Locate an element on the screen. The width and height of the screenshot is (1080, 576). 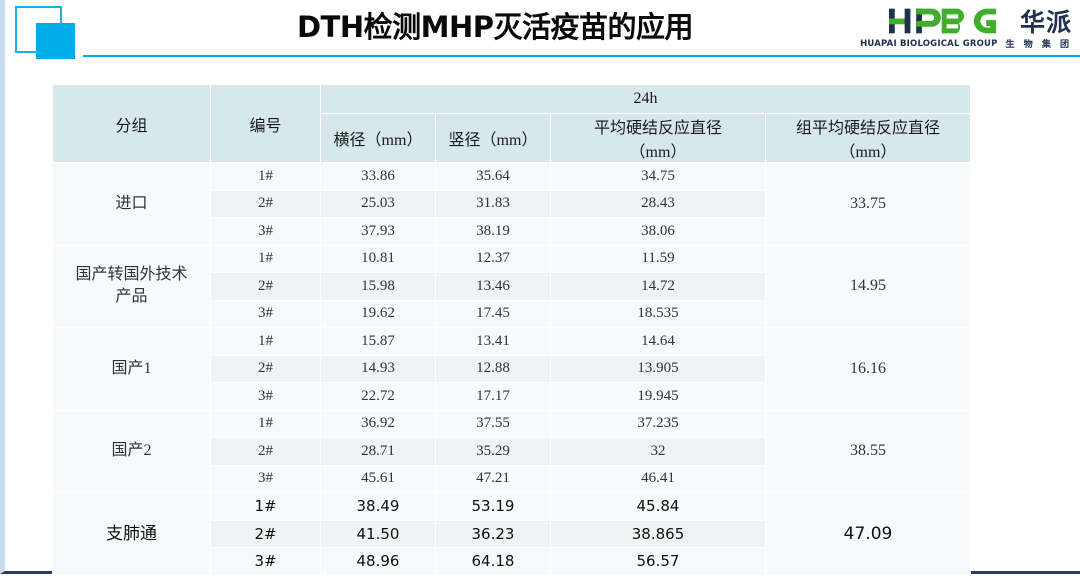
group-mean-cell: 14.95 is located at coordinates (868, 286).